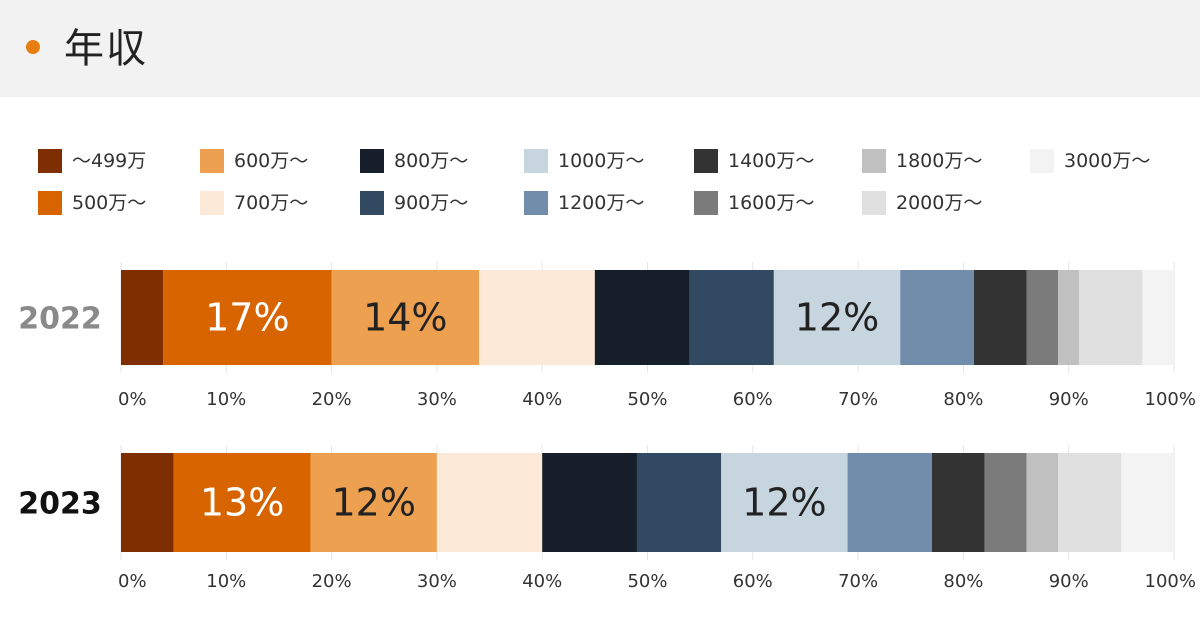 The width and height of the screenshot is (1200, 630). What do you see at coordinates (1107, 161) in the screenshot?
I see `legend-label: 3000万～` at bounding box center [1107, 161].